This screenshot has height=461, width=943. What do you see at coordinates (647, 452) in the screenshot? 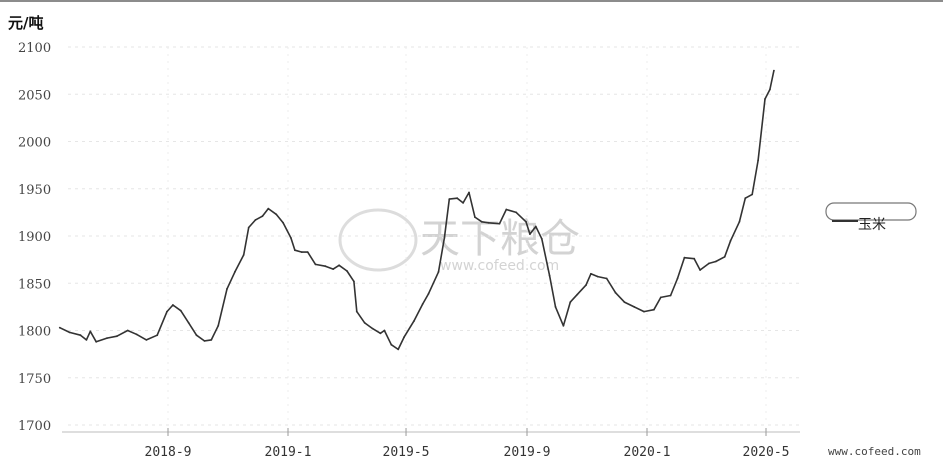
I see `x-tick-label: 2020-1` at bounding box center [647, 452].